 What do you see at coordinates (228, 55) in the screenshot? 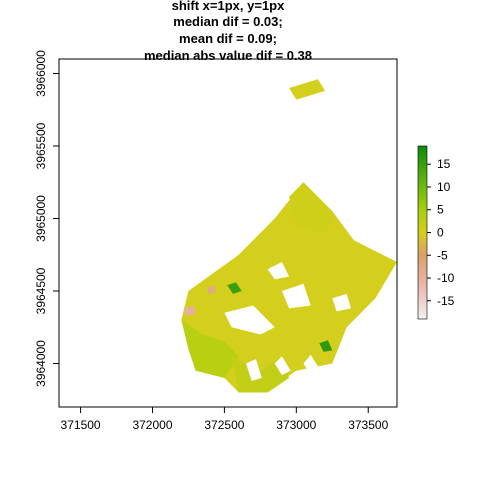
I see `title-line-4: median abs value dif = 0.38` at bounding box center [228, 55].